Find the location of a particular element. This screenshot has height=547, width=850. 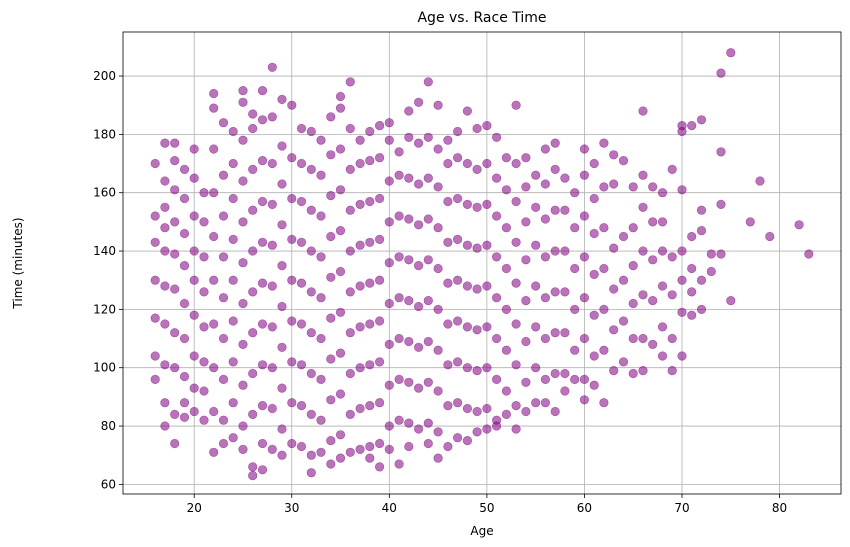

y-tick-label: 140 is located at coordinates (104, 251).